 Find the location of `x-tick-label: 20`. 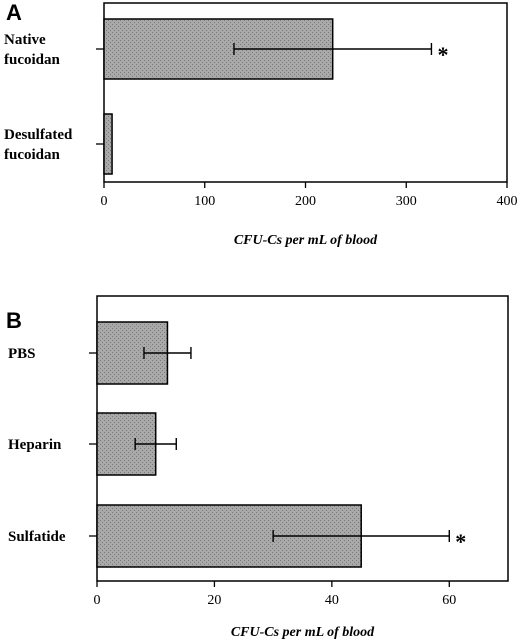

x-tick-label: 20 is located at coordinates (214, 600).